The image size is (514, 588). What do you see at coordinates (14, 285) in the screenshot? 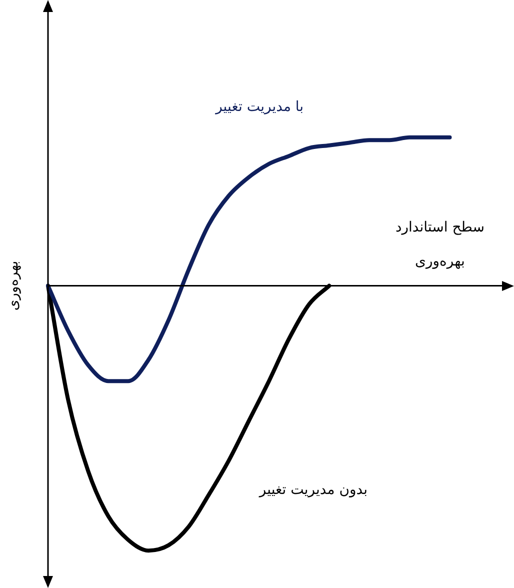
I see `y-axis-title: بهره‌وری` at bounding box center [14, 285].